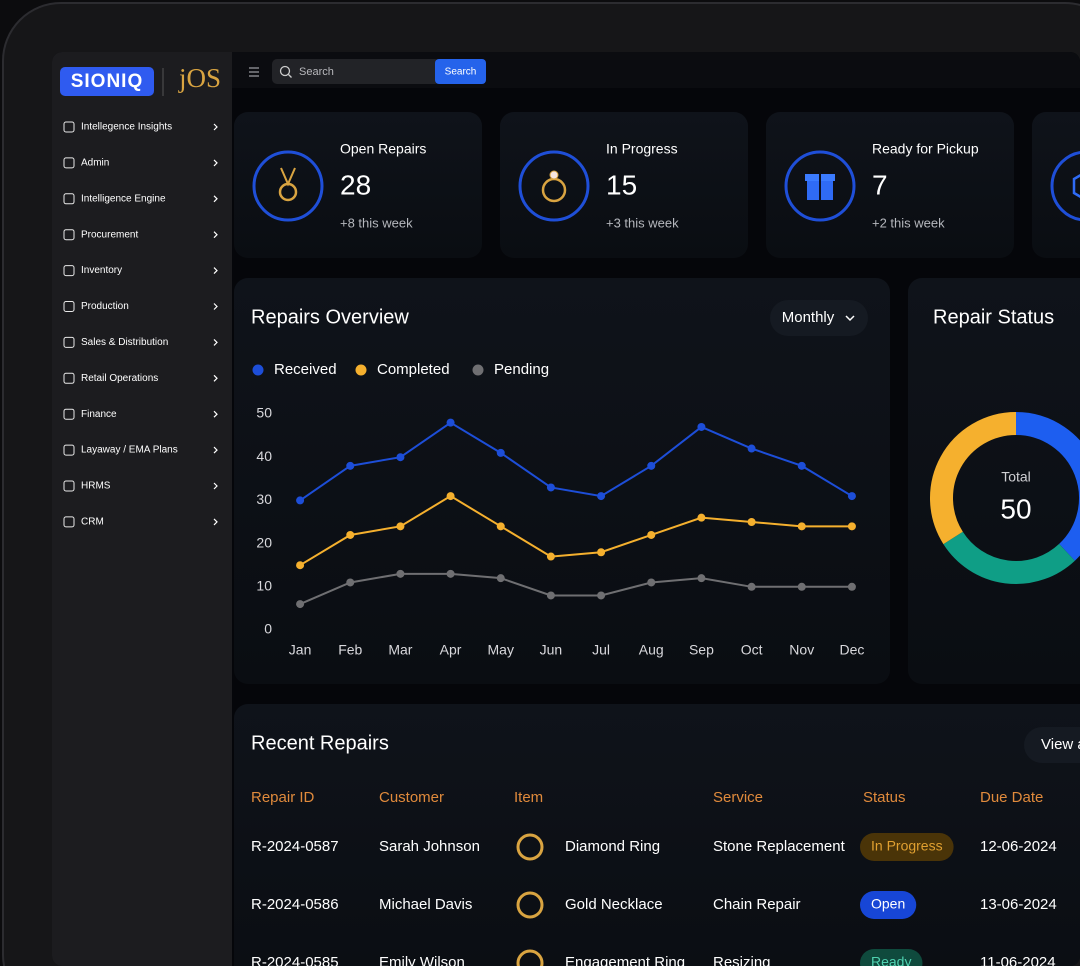 This screenshot has height=966, width=1080. Describe the element at coordinates (411, 797) in the screenshot. I see `column-header: Customer` at that location.